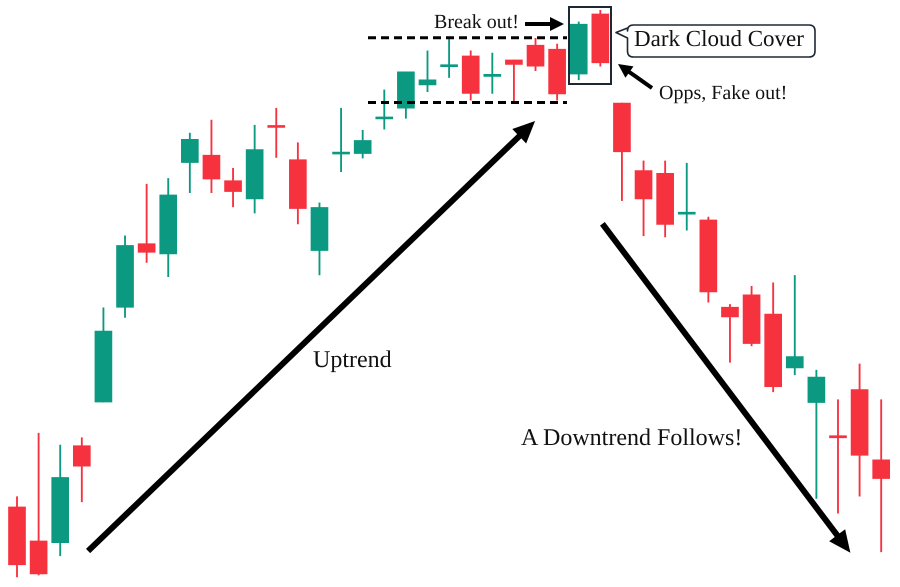 This screenshot has height=587, width=900. Describe the element at coordinates (476, 22) in the screenshot. I see `annotation: Break out!` at that location.